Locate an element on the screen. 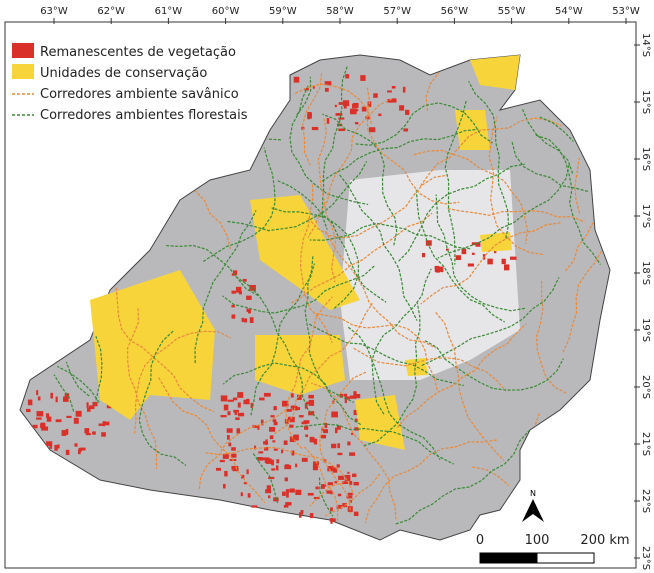  longitude-tick-label: 61°W is located at coordinates (169, 11).